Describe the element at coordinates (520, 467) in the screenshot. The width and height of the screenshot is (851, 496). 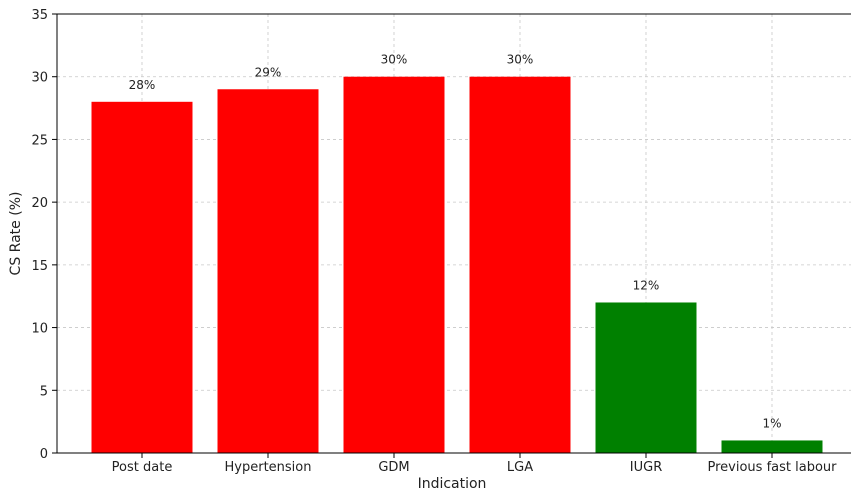
I see `x-tick-label: LGA` at that location.